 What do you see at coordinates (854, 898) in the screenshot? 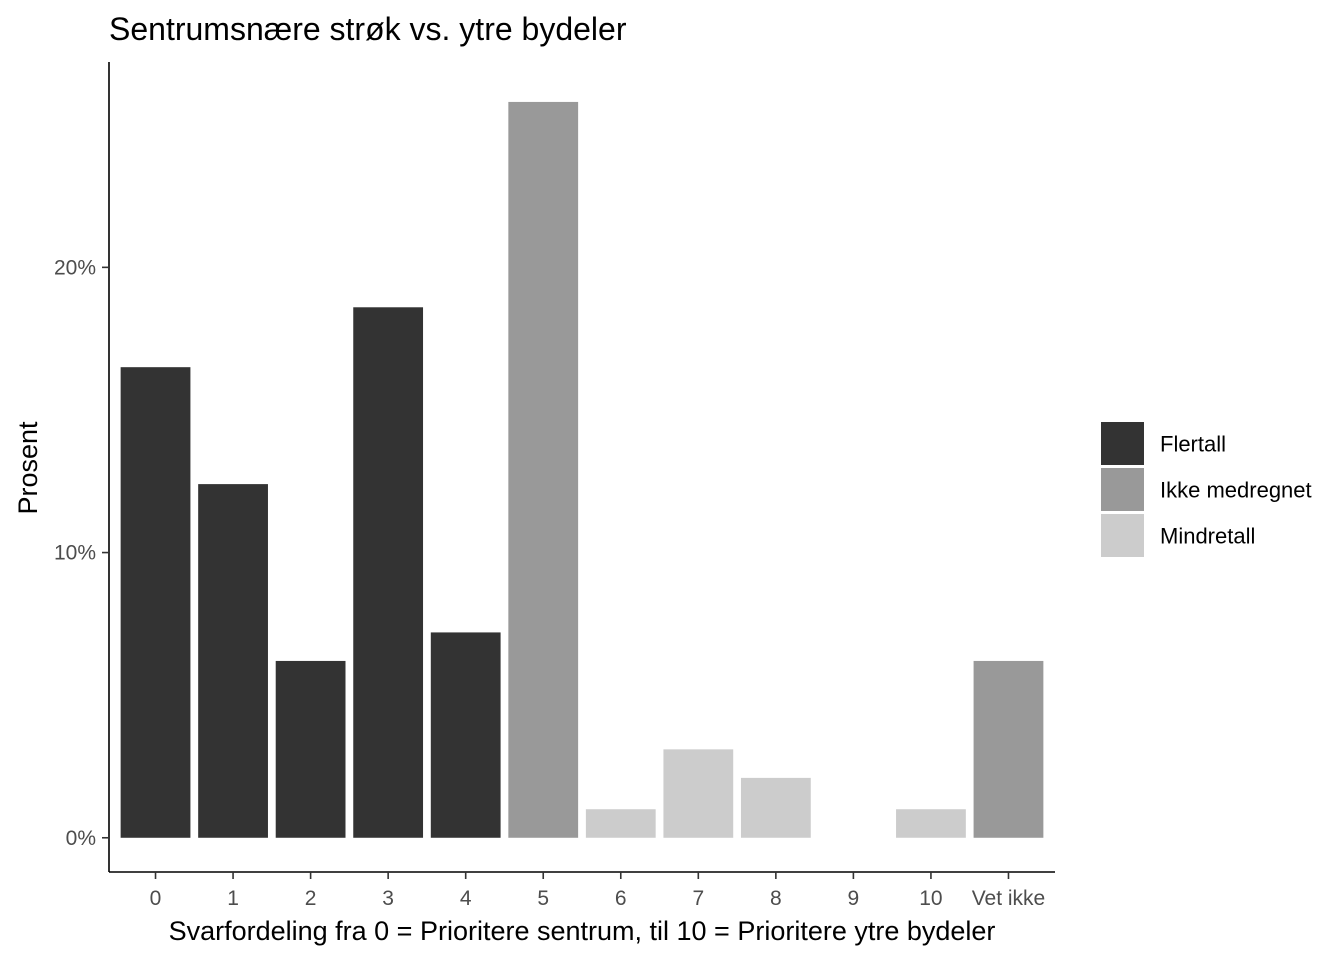
I see `x-tick-label: 9` at bounding box center [854, 898].